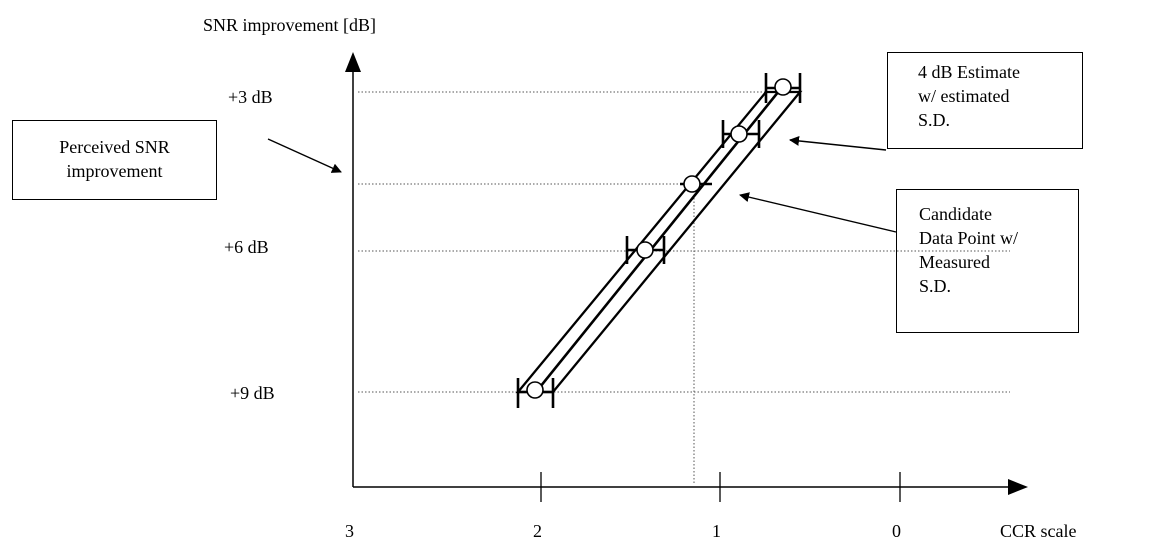  What do you see at coordinates (968, 238) in the screenshot?
I see `candidate-callout-line-2: Data Point w/` at bounding box center [968, 238].